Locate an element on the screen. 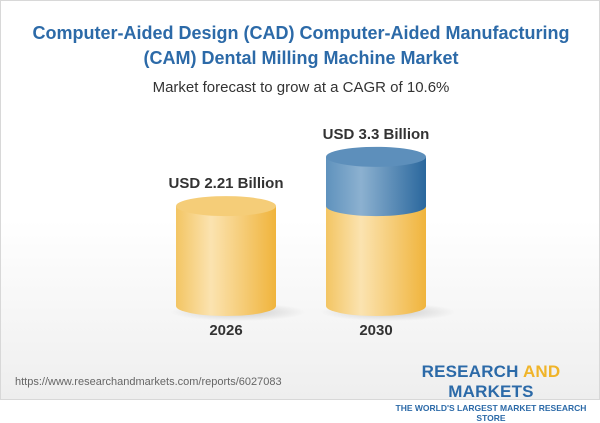 This screenshot has width=600, height=423. cylinder-base-segment is located at coordinates (376, 261).